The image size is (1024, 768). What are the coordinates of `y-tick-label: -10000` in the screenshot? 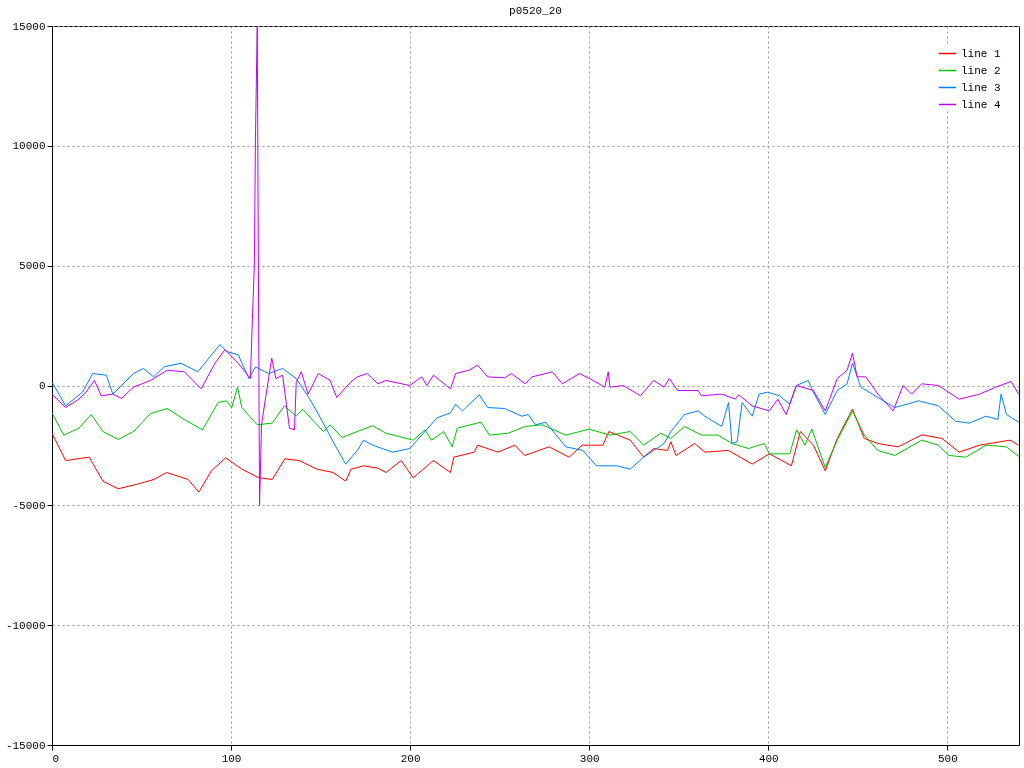 It's located at (25, 625).